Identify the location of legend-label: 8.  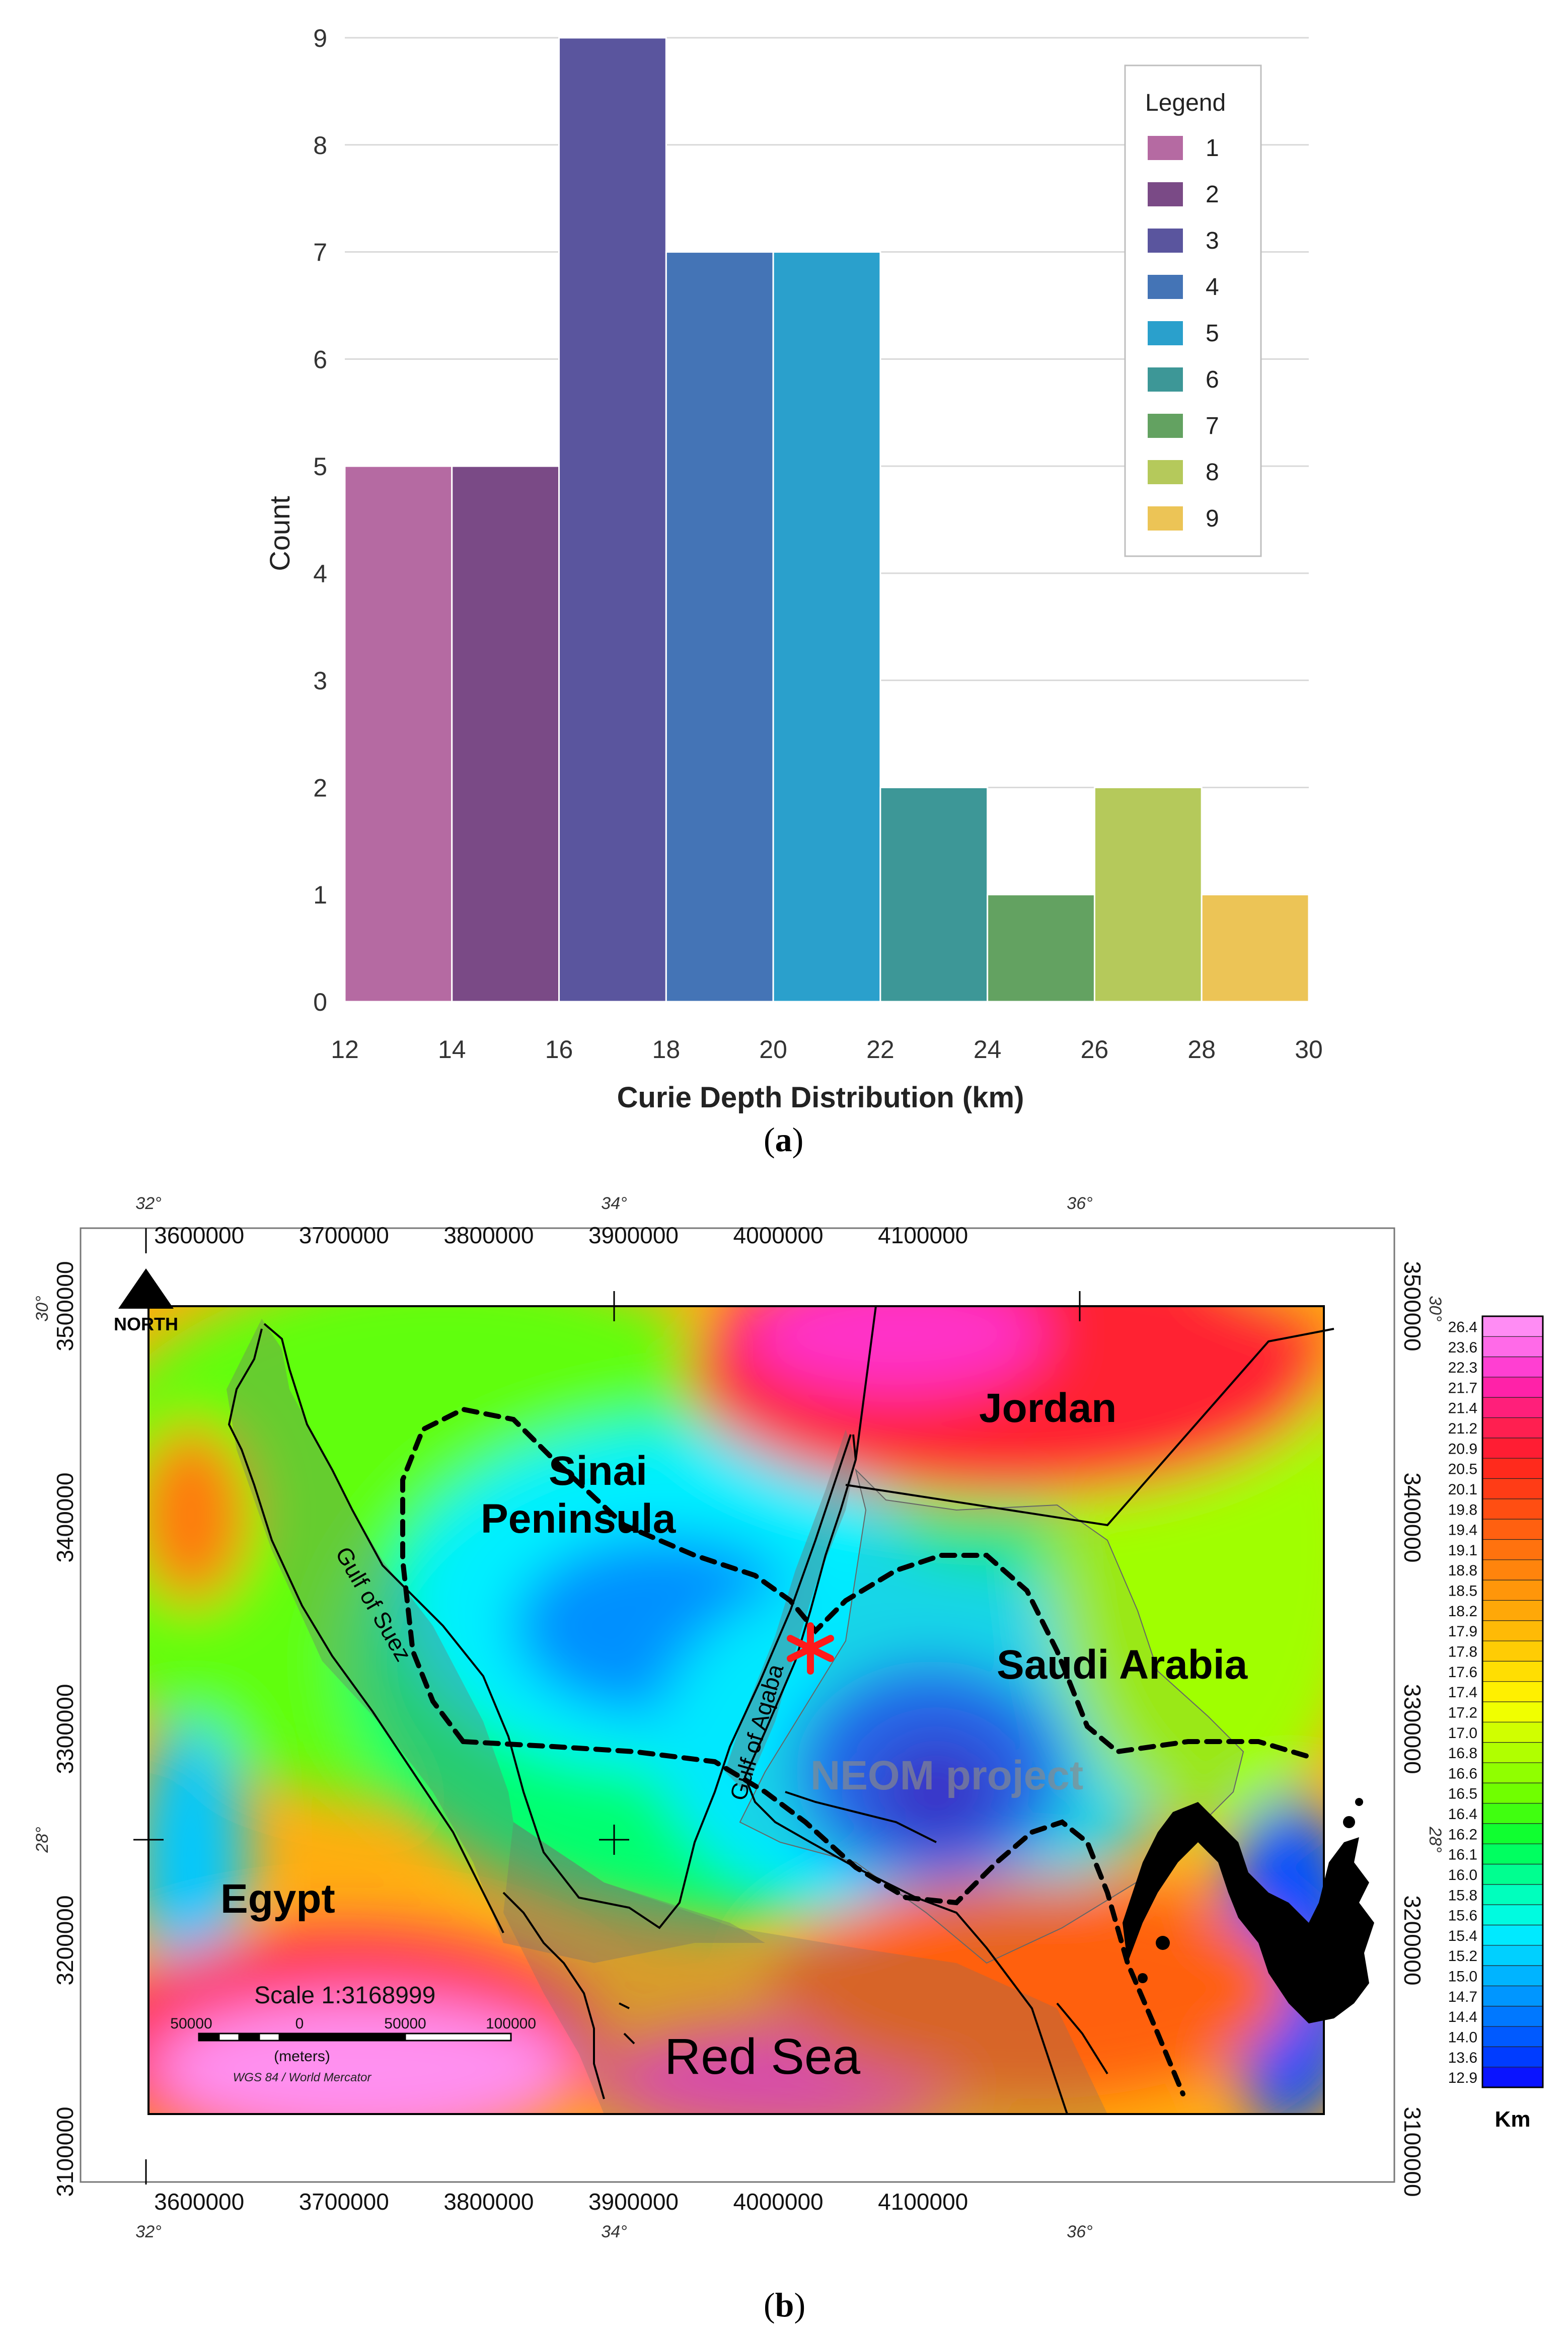
(1212, 472).